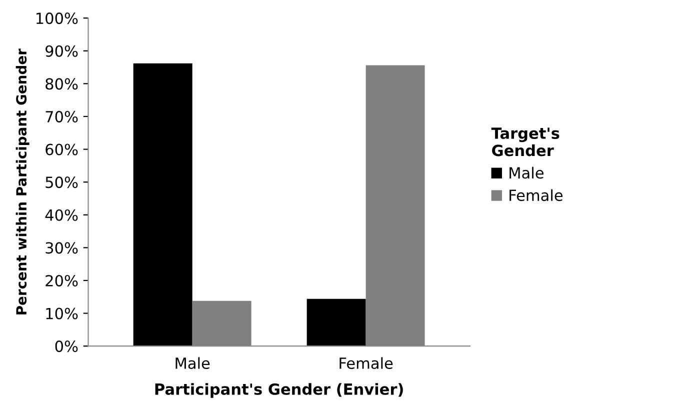 This screenshot has width=684, height=420. What do you see at coordinates (525, 142) in the screenshot?
I see `legend-title: Target's Gender` at bounding box center [525, 142].